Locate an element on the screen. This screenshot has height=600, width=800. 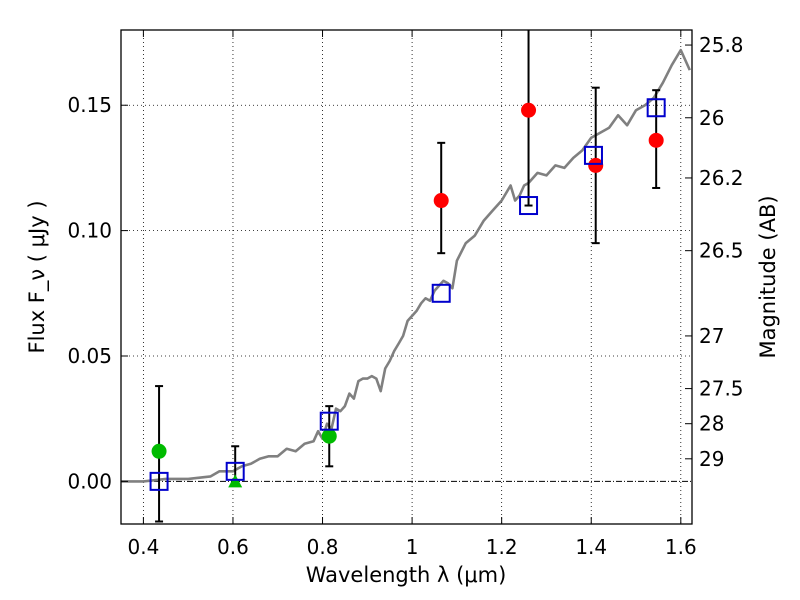
right-axis-label: Magnitude (AB) is located at coordinates (768, 276).